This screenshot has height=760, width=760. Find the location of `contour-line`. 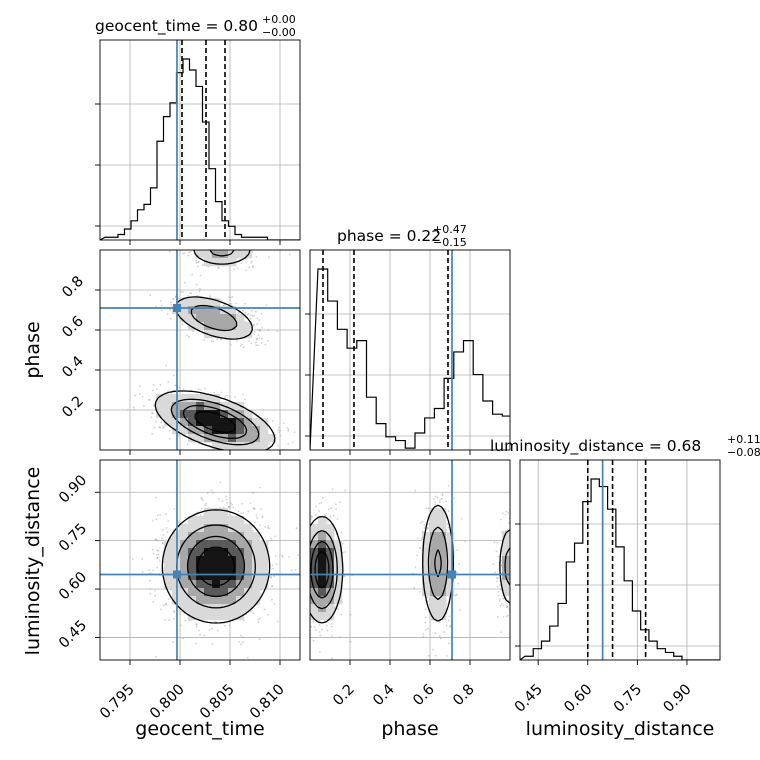

contour-line is located at coordinates (216, 566).